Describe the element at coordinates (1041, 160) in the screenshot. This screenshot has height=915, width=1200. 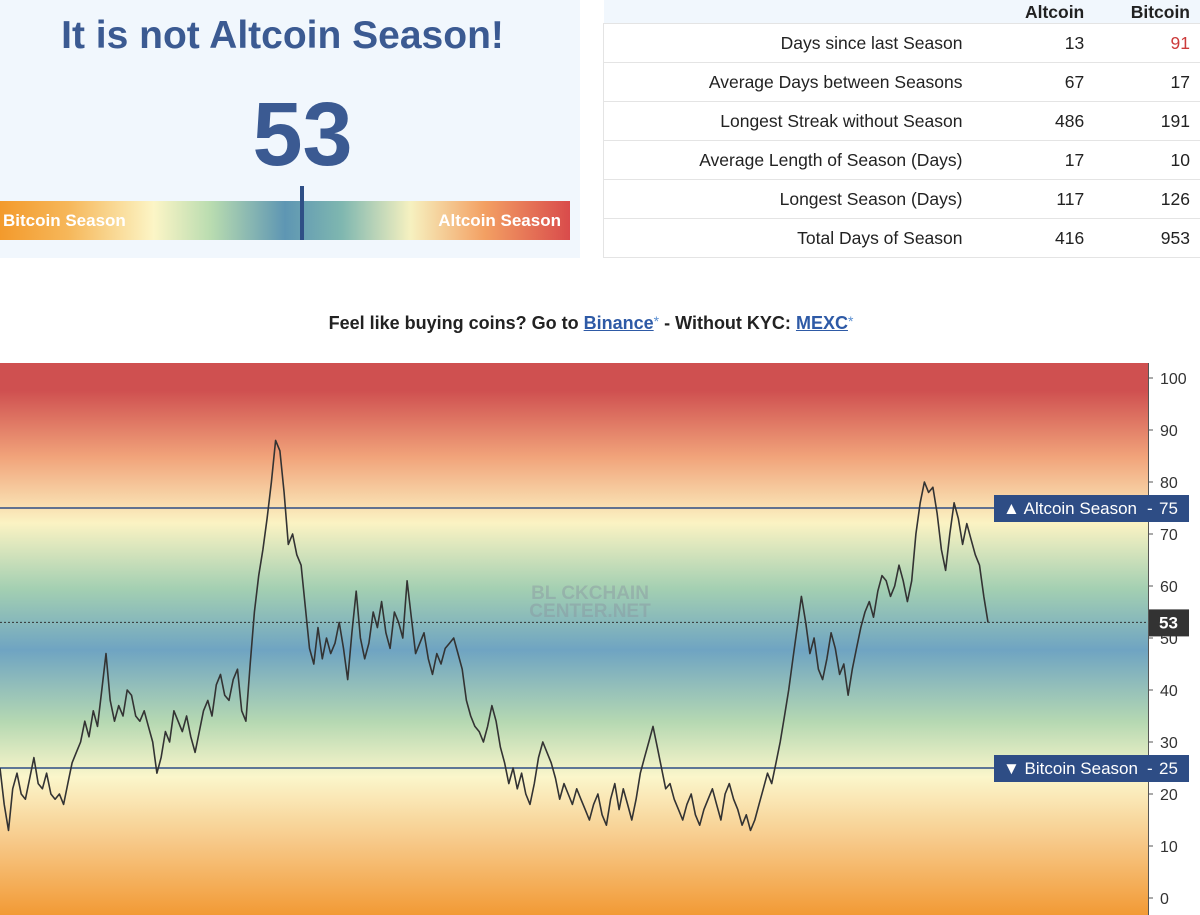
I see `stats-row-altcoin-value: 17` at that location.